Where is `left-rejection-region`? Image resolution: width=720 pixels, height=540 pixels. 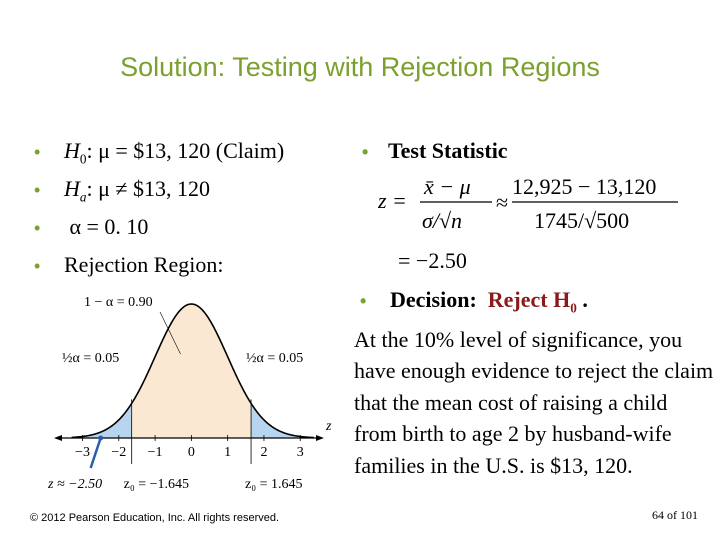 left-rejection-region is located at coordinates (101, 421).